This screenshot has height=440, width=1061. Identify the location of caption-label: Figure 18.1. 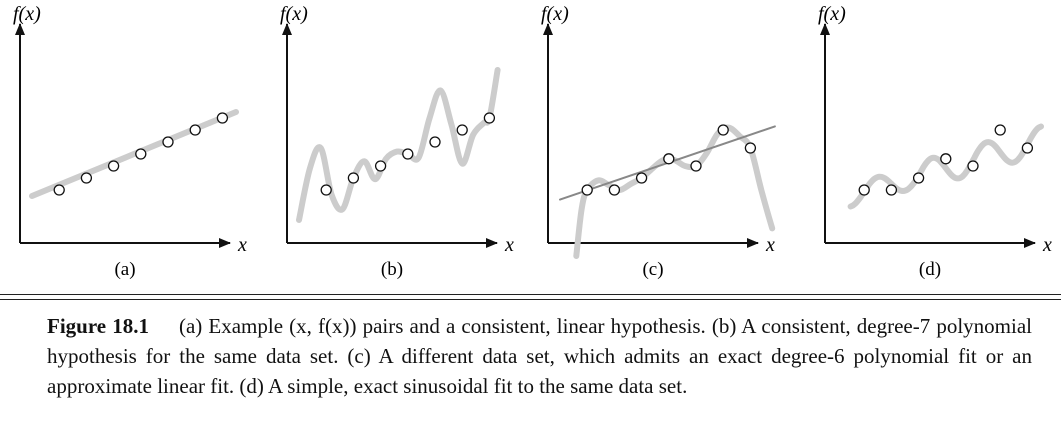
(98, 326).